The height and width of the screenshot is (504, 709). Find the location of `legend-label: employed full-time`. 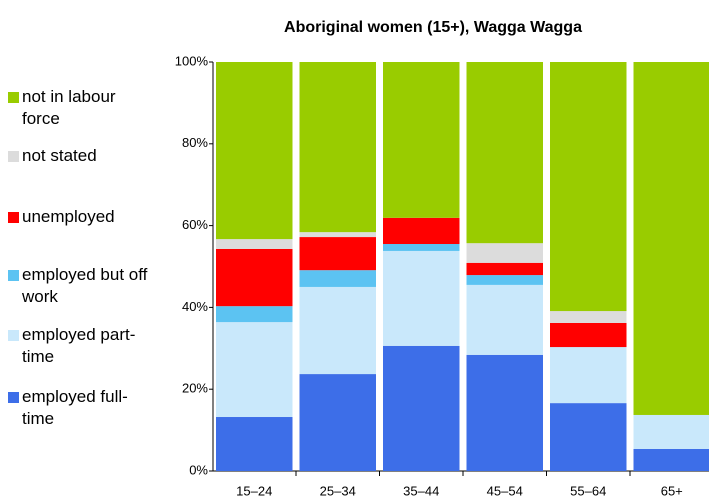

legend-label: employed full-time is located at coordinates (75, 407).